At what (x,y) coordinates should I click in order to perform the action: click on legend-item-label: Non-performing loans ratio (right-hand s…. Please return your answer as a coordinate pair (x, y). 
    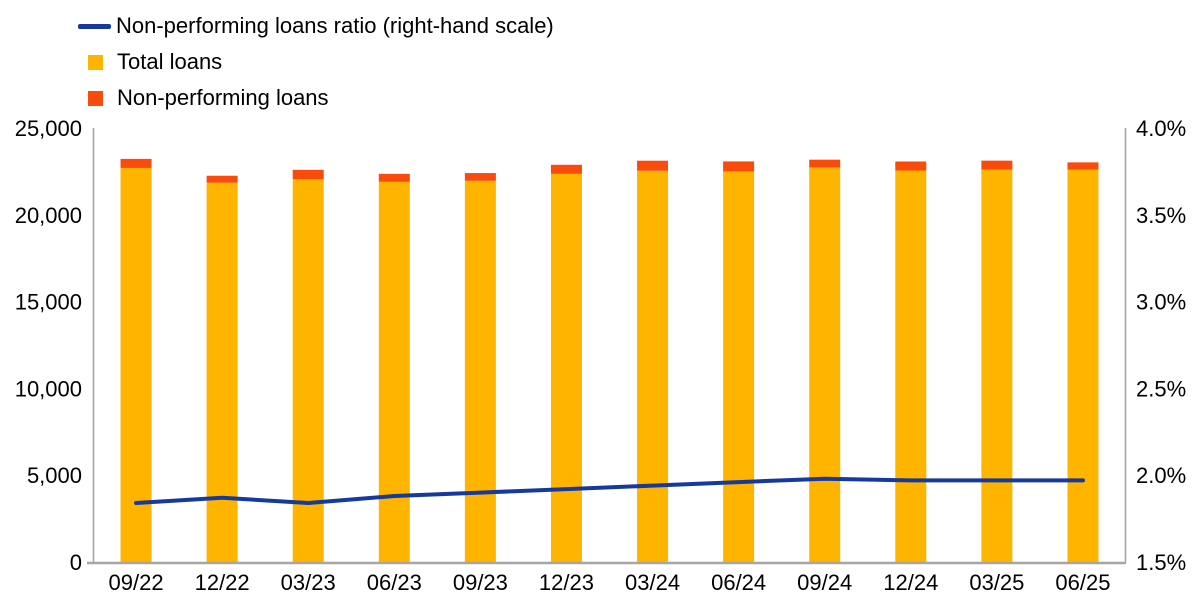
    Looking at the image, I should click on (335, 25).